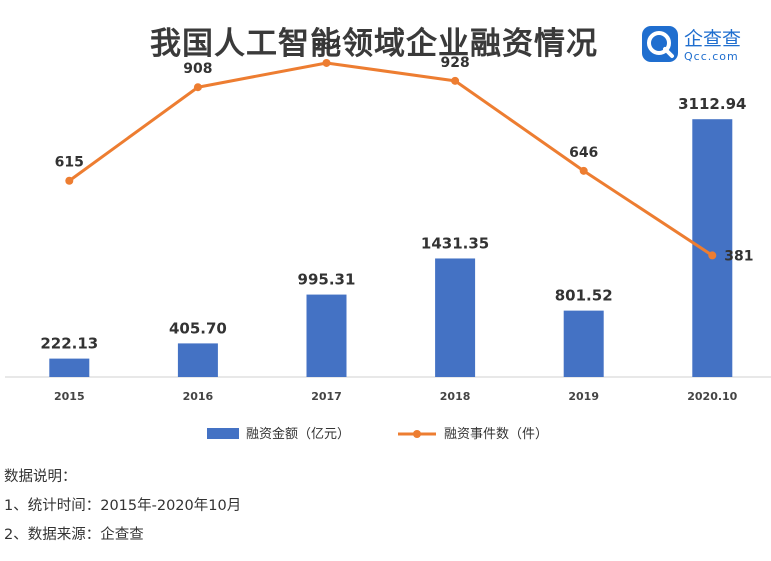 The width and height of the screenshot is (771, 561). What do you see at coordinates (455, 396) in the screenshot?
I see `x-tick-2018: 2018` at bounding box center [455, 396].